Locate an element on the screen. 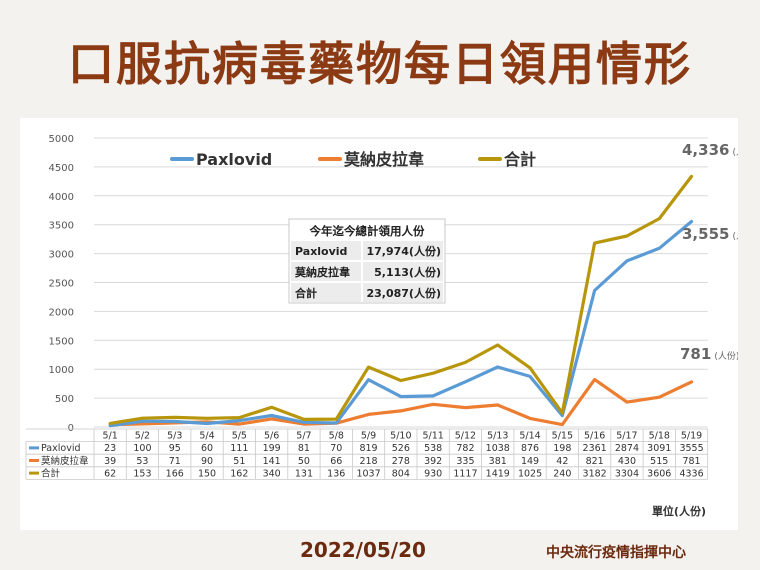  summary-row-value: 23,087(人份) is located at coordinates (403, 293).